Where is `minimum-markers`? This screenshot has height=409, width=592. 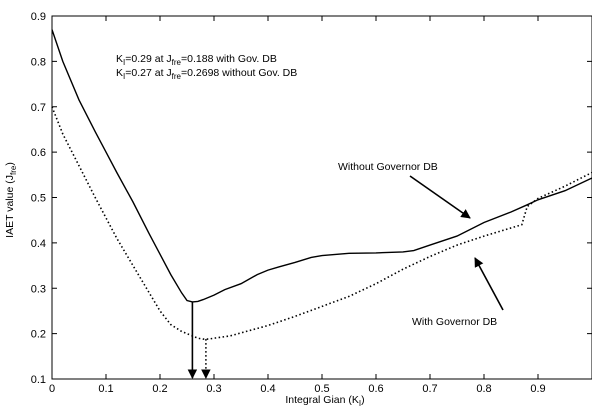 minimum-markers is located at coordinates (199, 340).